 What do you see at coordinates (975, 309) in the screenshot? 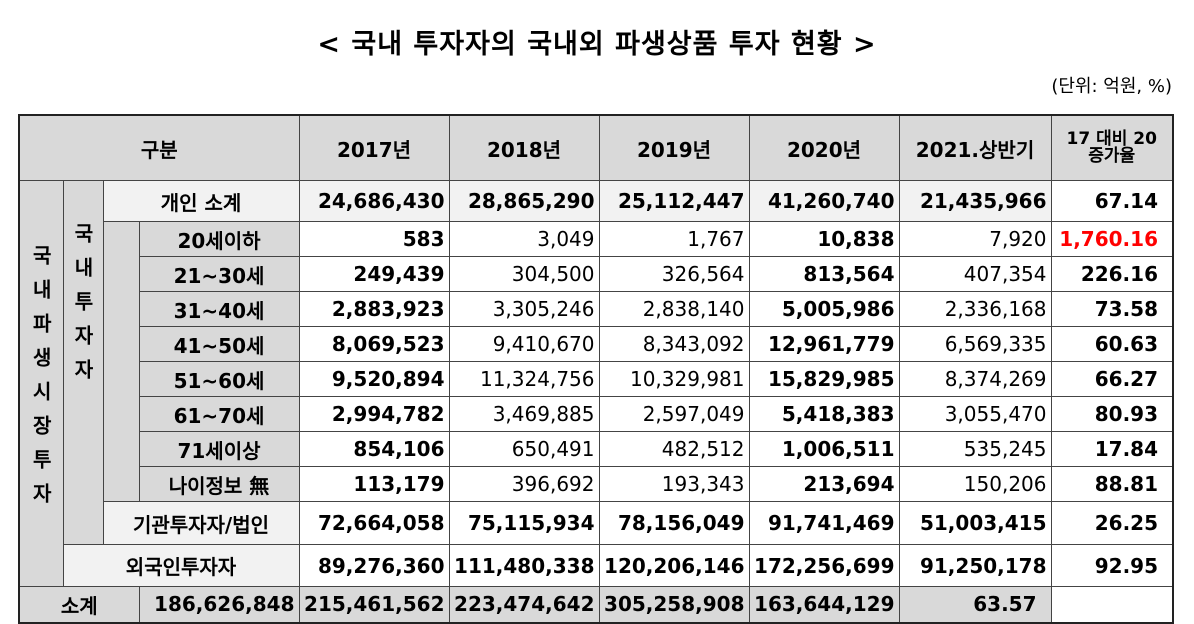
I see `value-cell: 2,336,168` at bounding box center [975, 309].